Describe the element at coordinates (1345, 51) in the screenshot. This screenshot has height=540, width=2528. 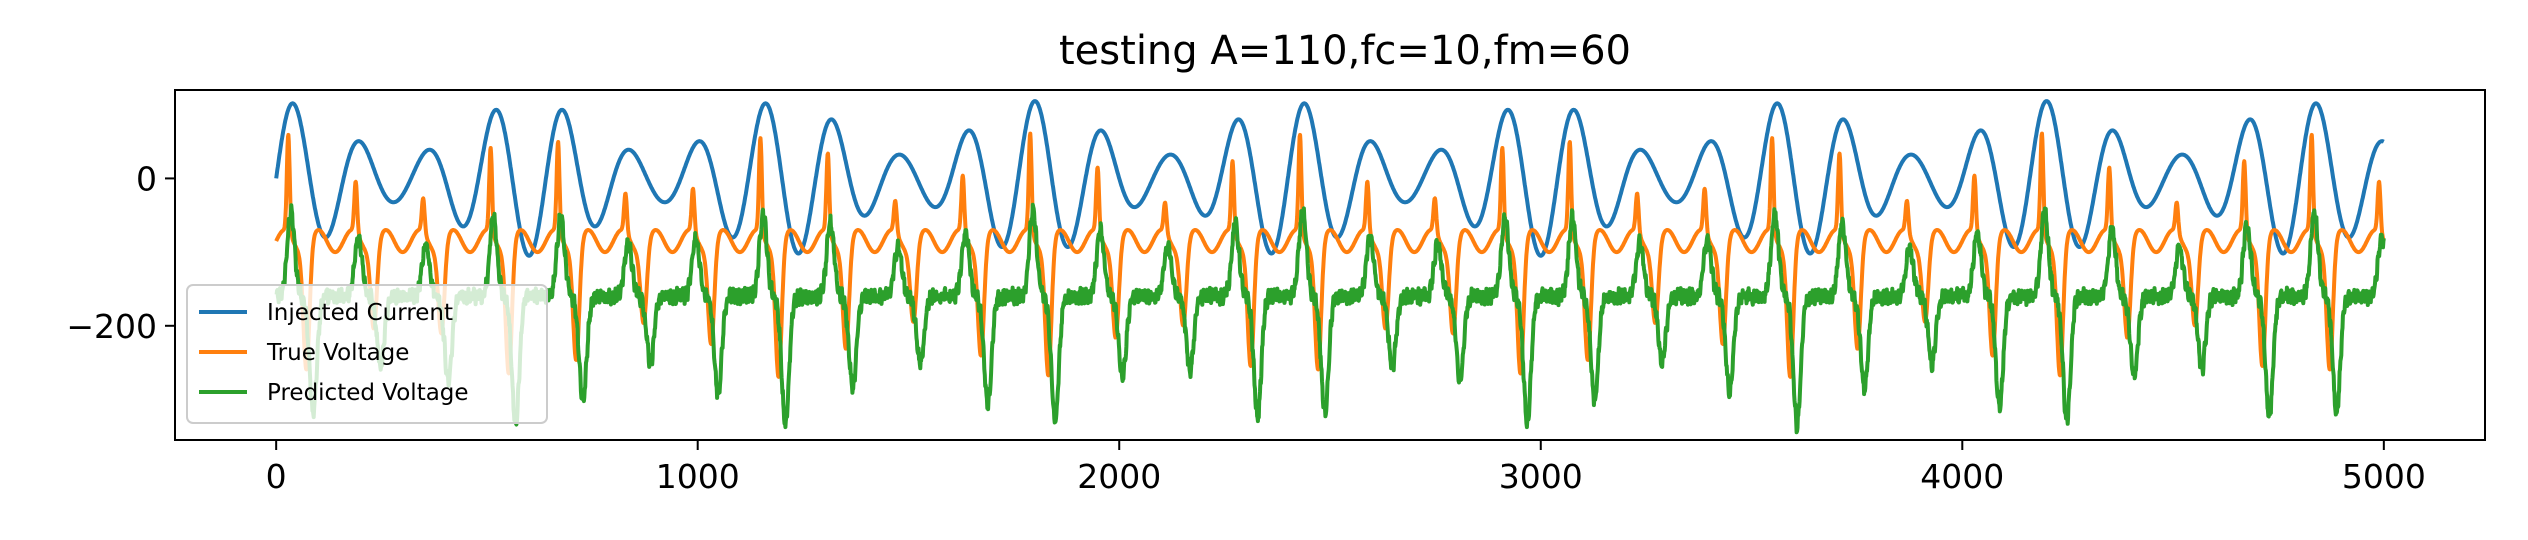
I see `chart-title: testing A=110,fc=10,fm=60` at that location.